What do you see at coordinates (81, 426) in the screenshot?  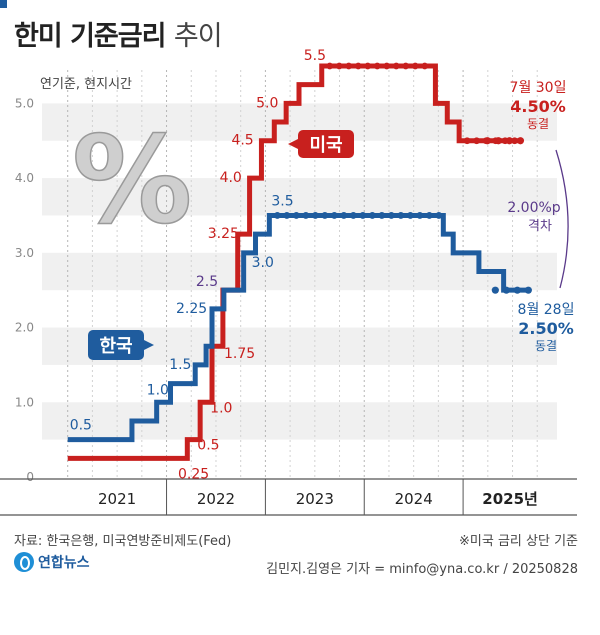 I see `value-label-한국: 0.5` at bounding box center [81, 426].